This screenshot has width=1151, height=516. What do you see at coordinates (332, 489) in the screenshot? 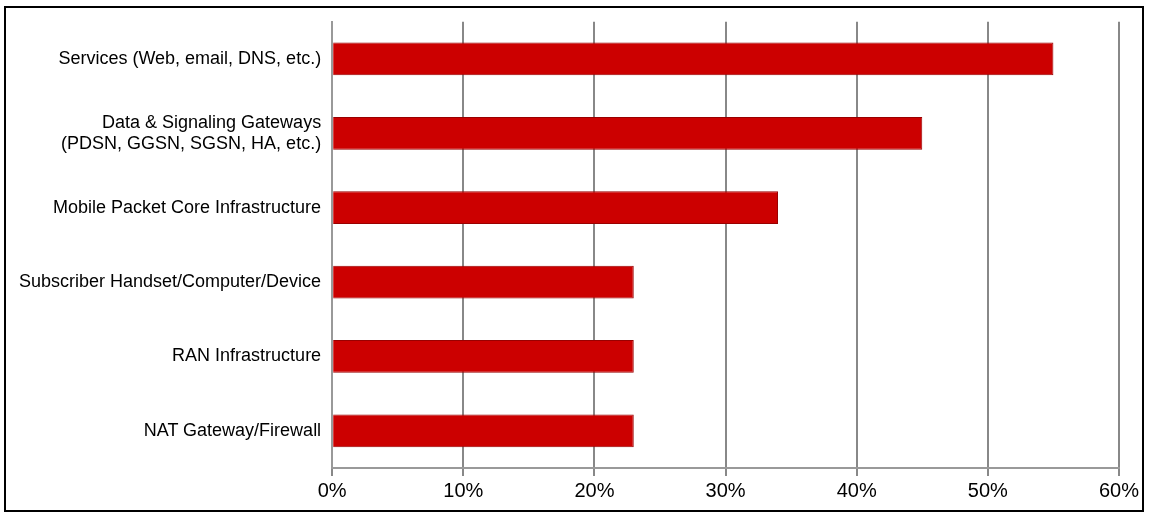
I see `x-tick-label: 0%` at bounding box center [332, 489].